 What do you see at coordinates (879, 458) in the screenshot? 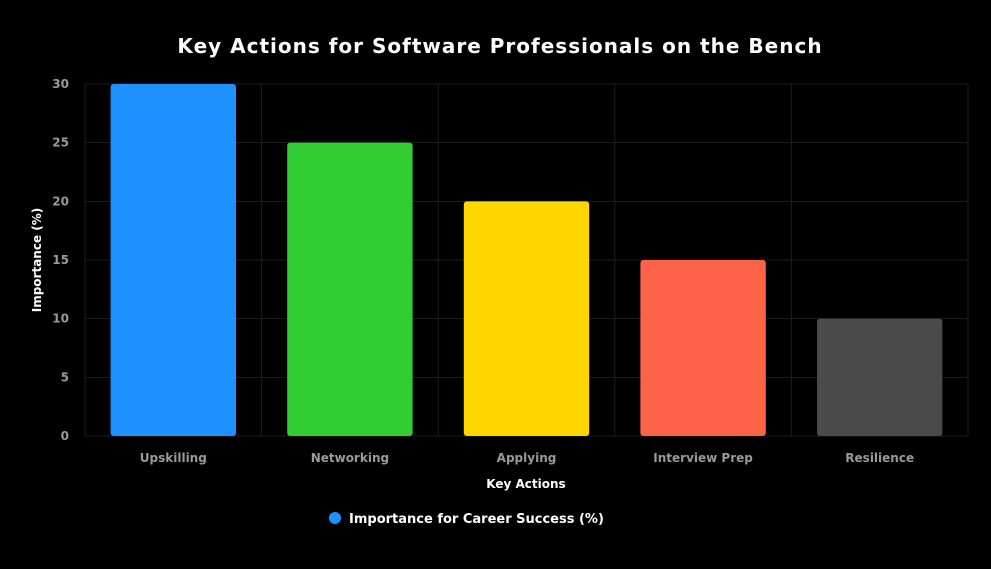
I see `x-tick-label: Resilience` at bounding box center [879, 458].